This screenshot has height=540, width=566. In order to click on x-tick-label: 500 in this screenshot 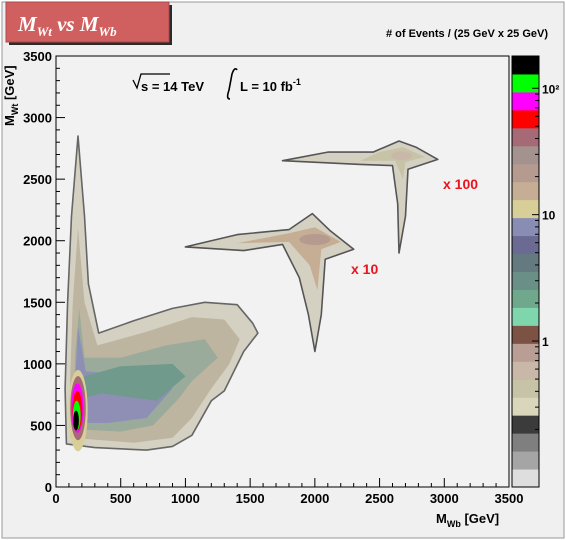, I will do `click(121, 498)`.